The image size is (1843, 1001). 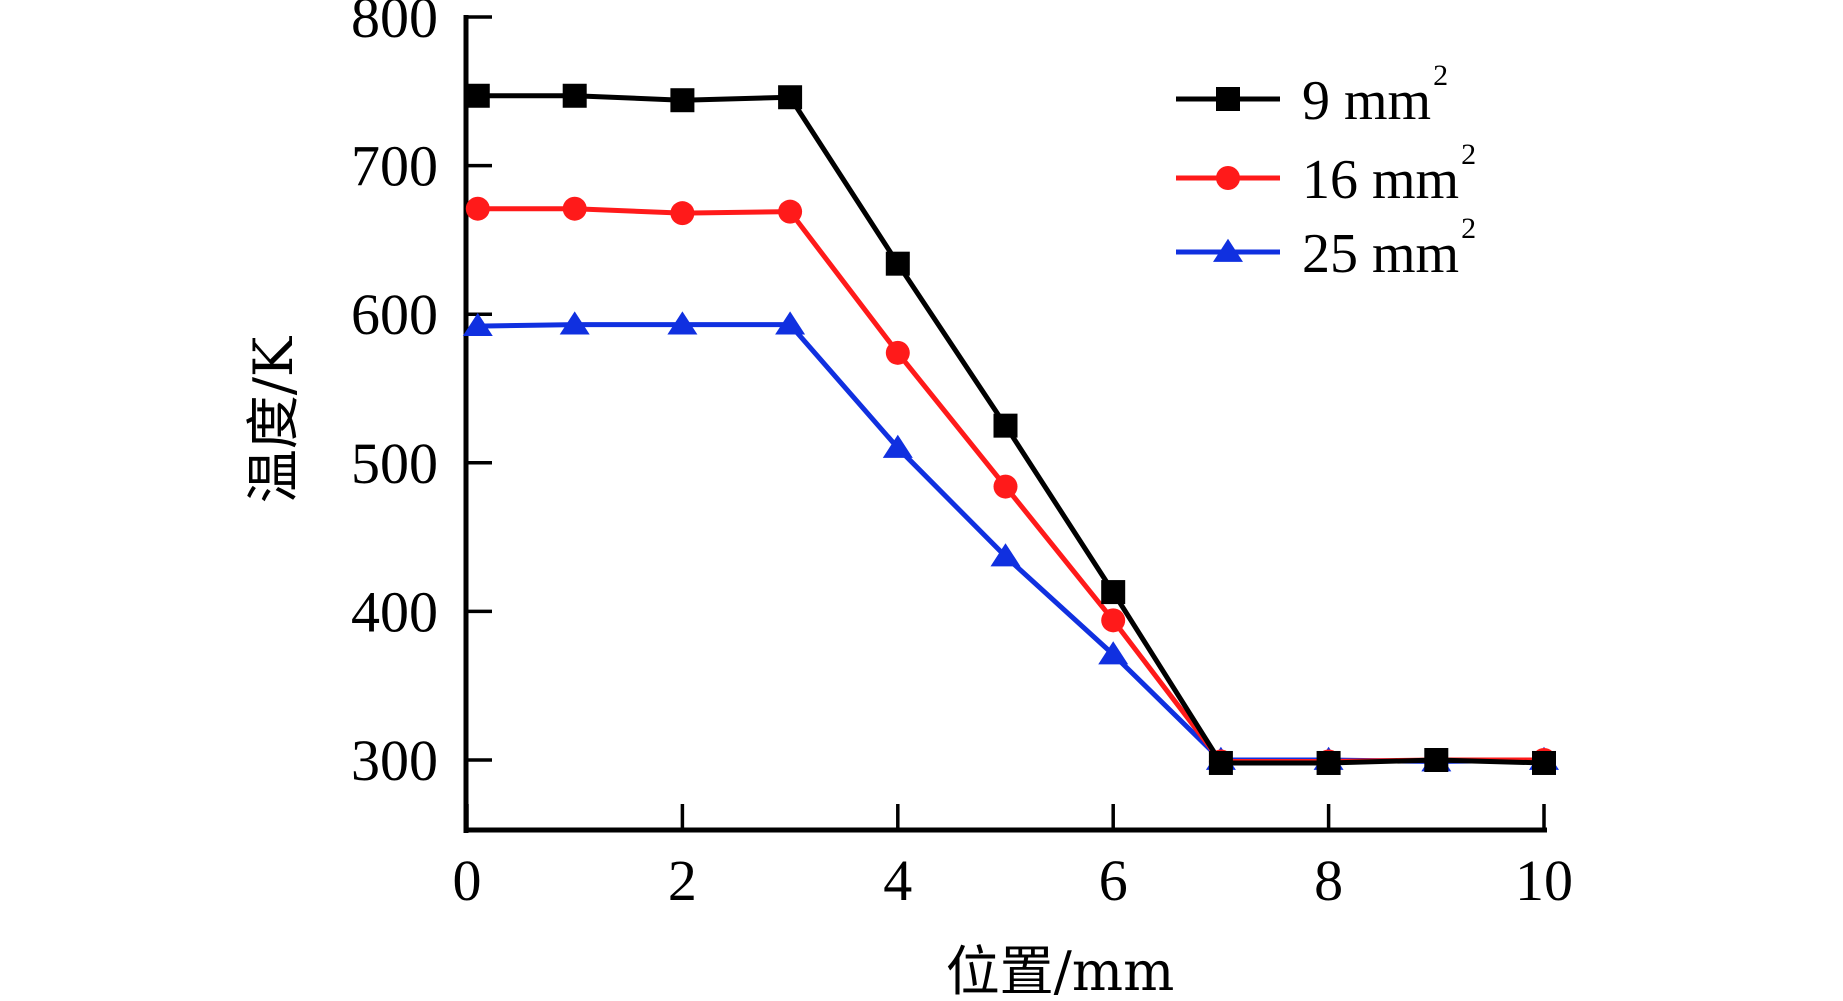 What do you see at coordinates (394, 760) in the screenshot?
I see `y-tick-label: 300` at bounding box center [394, 760].